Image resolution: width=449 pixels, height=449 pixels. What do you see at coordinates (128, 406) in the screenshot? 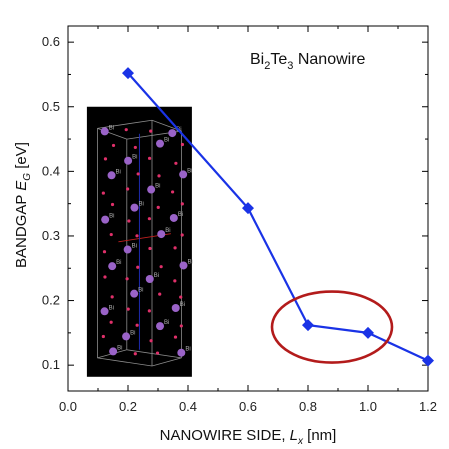
I see `x-tick-label: 0.2` at bounding box center [128, 406].